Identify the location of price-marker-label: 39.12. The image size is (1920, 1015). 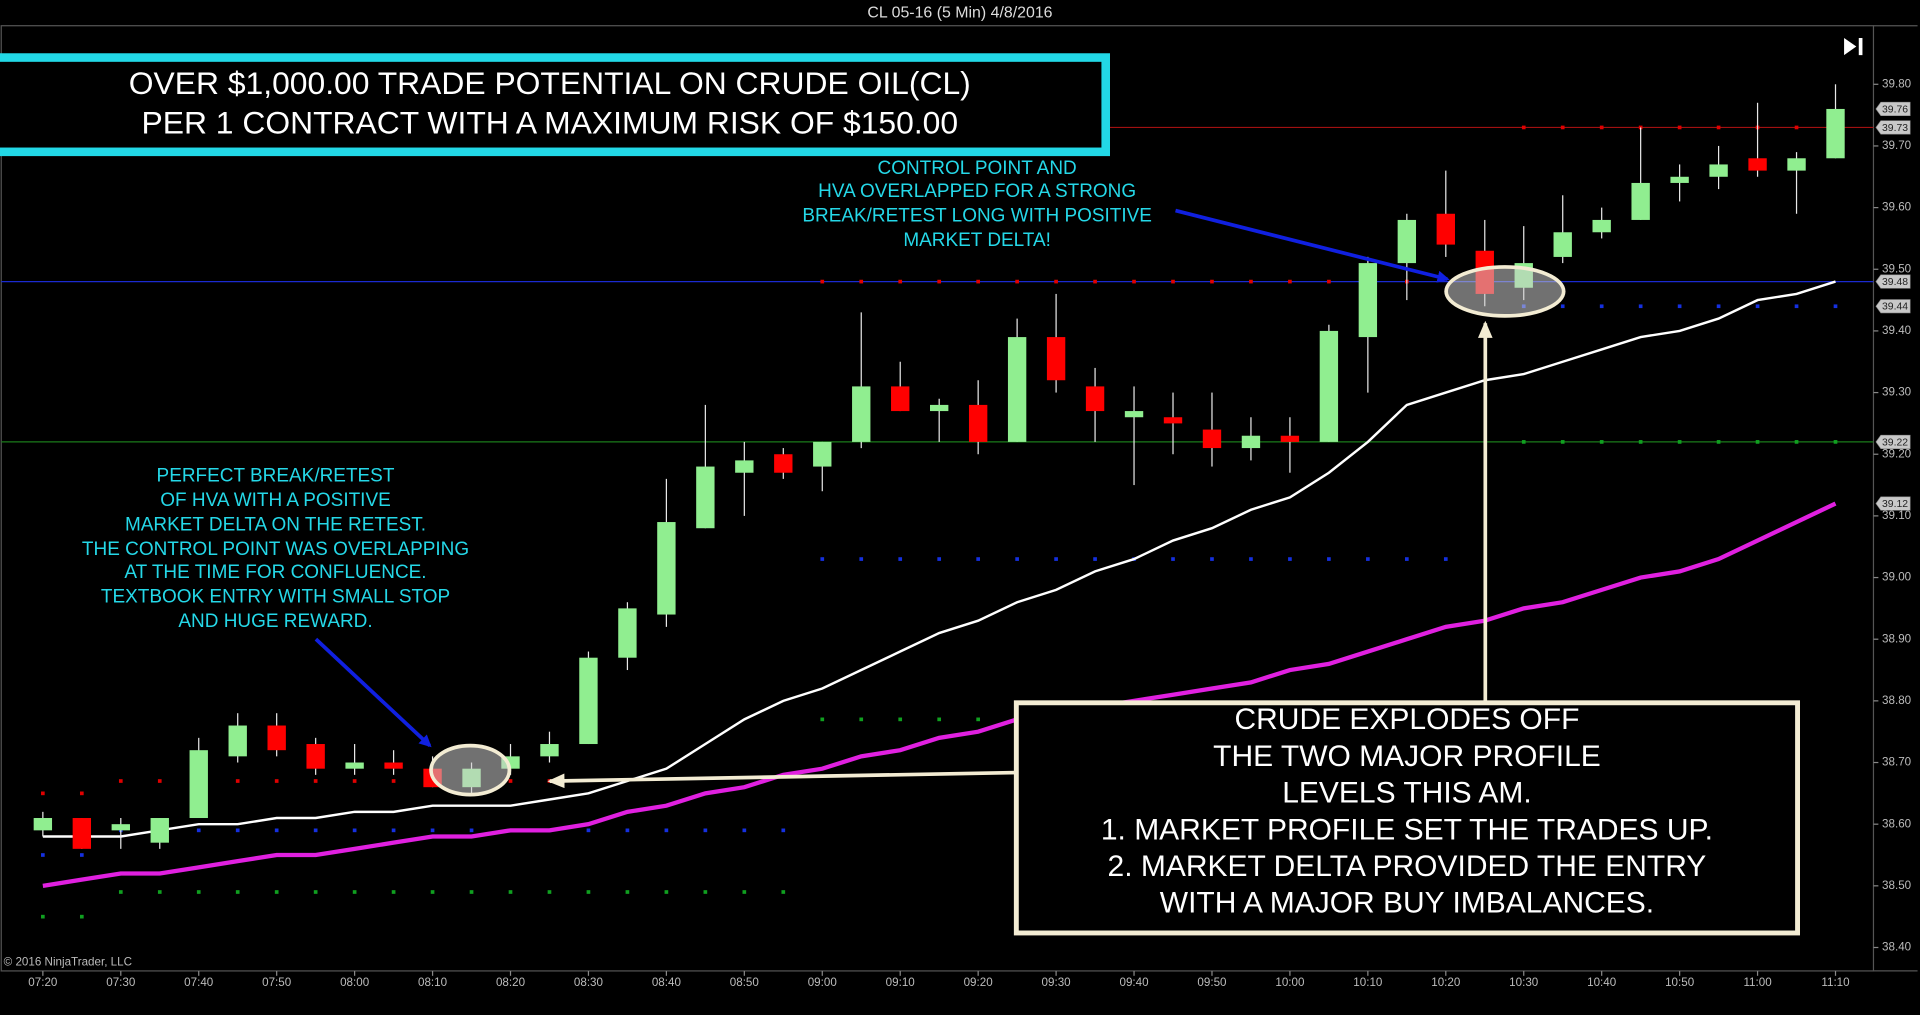
(1895, 504).